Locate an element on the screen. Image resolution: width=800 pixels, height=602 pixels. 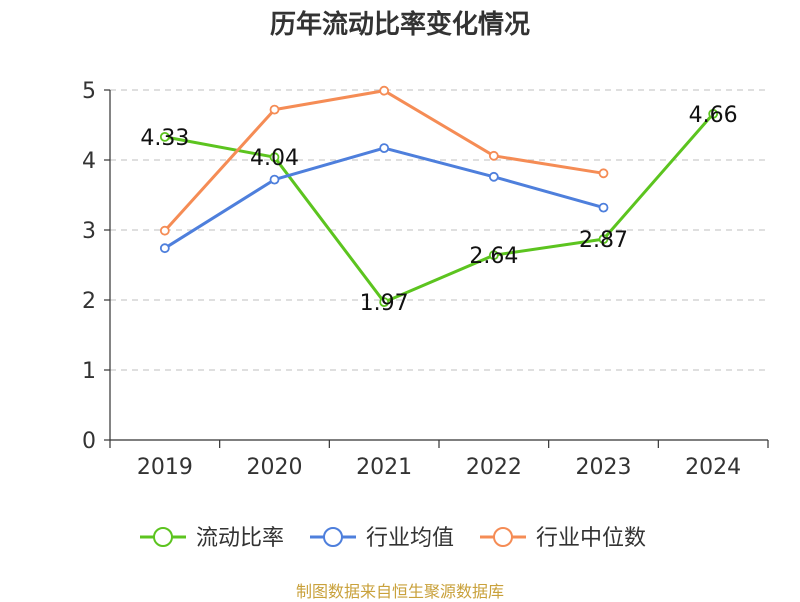
y-tick-label: 2 is located at coordinates (89, 301).